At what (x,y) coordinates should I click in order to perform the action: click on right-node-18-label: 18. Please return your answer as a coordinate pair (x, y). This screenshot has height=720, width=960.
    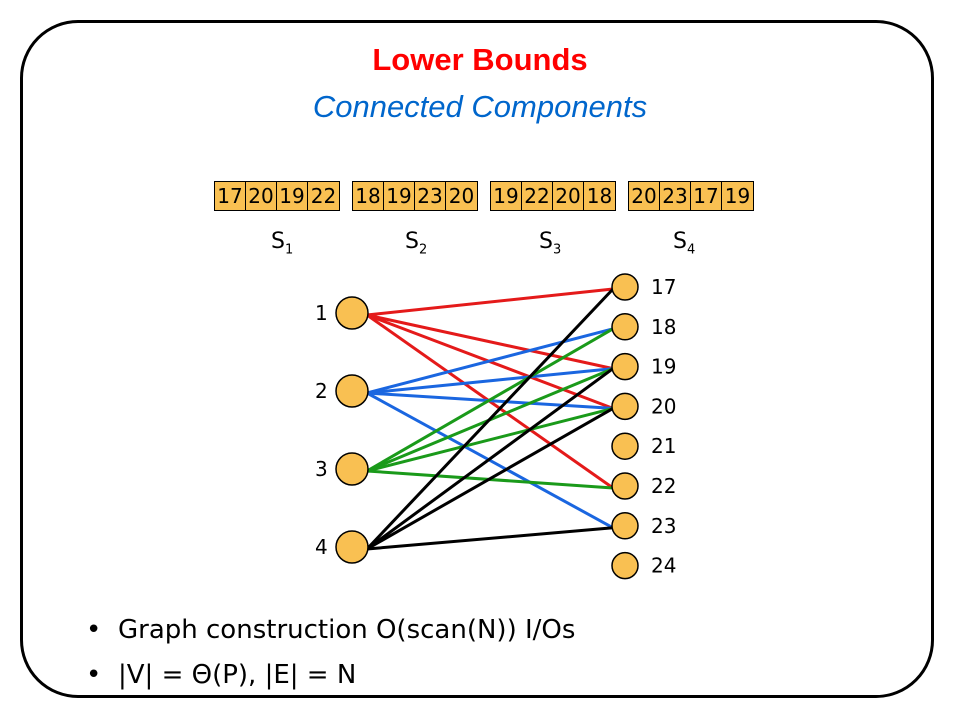
    Looking at the image, I should click on (663, 327).